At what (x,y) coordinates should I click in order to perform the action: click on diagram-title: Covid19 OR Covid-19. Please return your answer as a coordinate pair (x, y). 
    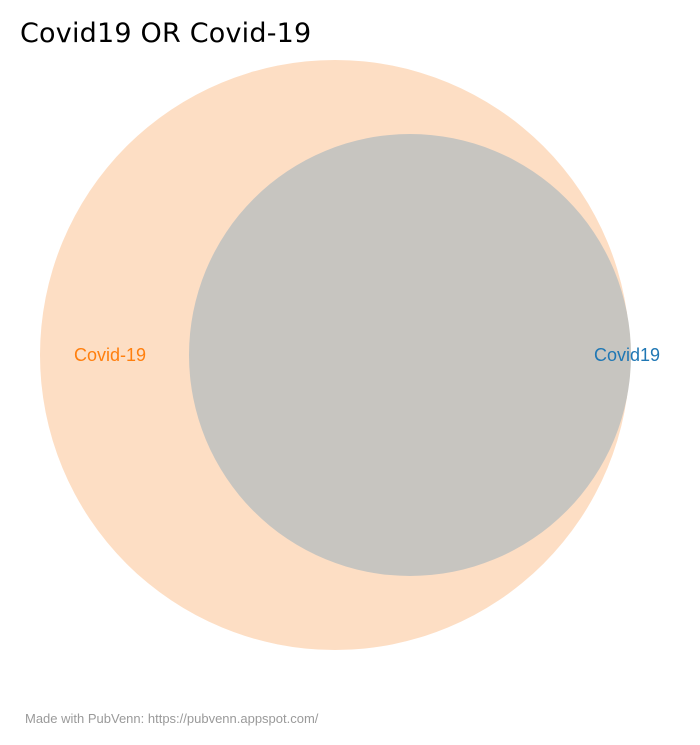
    Looking at the image, I should click on (166, 33).